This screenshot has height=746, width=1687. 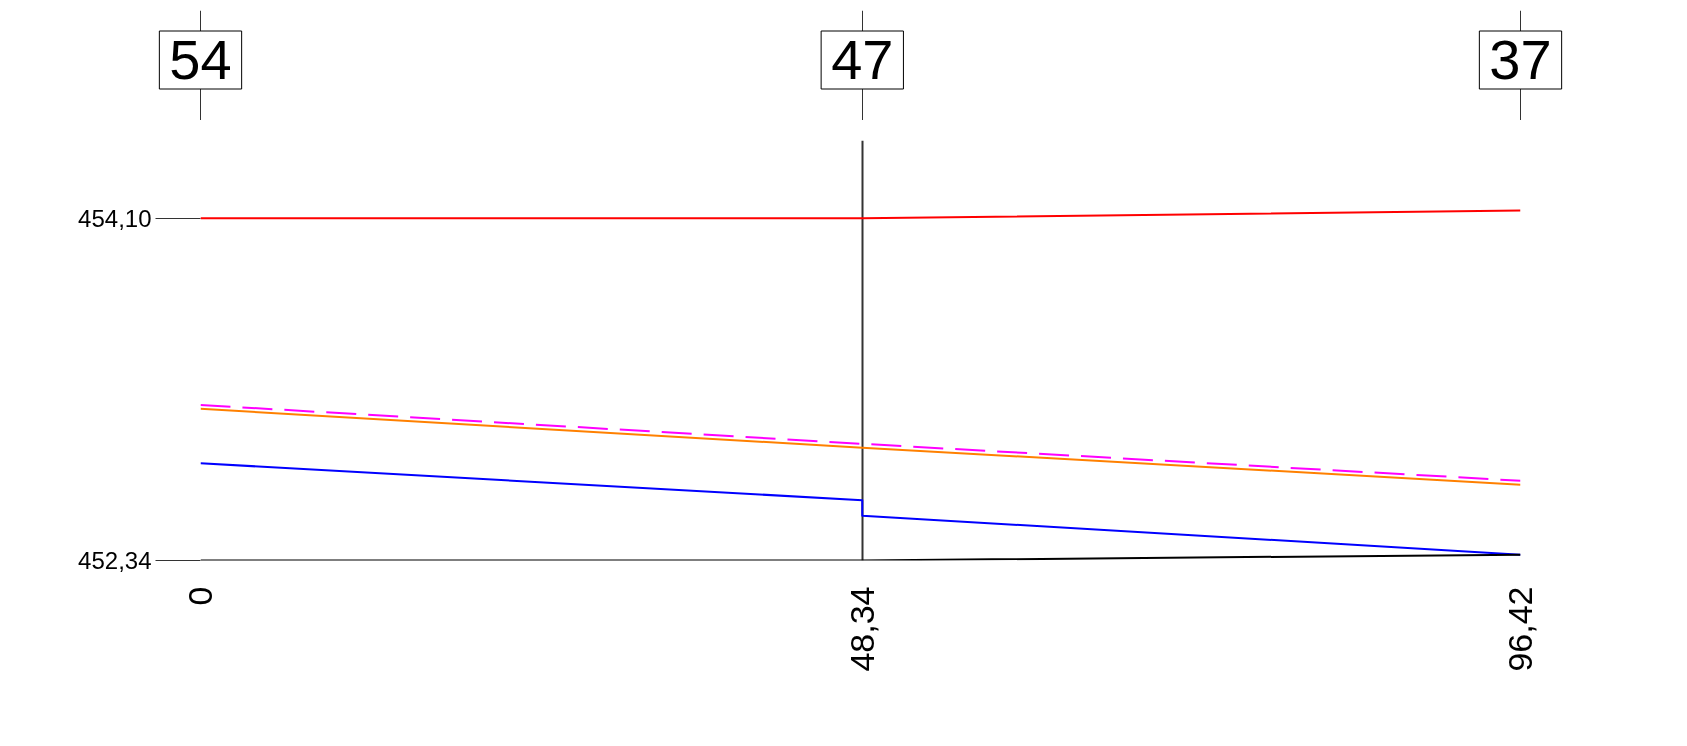 What do you see at coordinates (200, 596) in the screenshot?
I see `x-tick-label: 0` at bounding box center [200, 596].